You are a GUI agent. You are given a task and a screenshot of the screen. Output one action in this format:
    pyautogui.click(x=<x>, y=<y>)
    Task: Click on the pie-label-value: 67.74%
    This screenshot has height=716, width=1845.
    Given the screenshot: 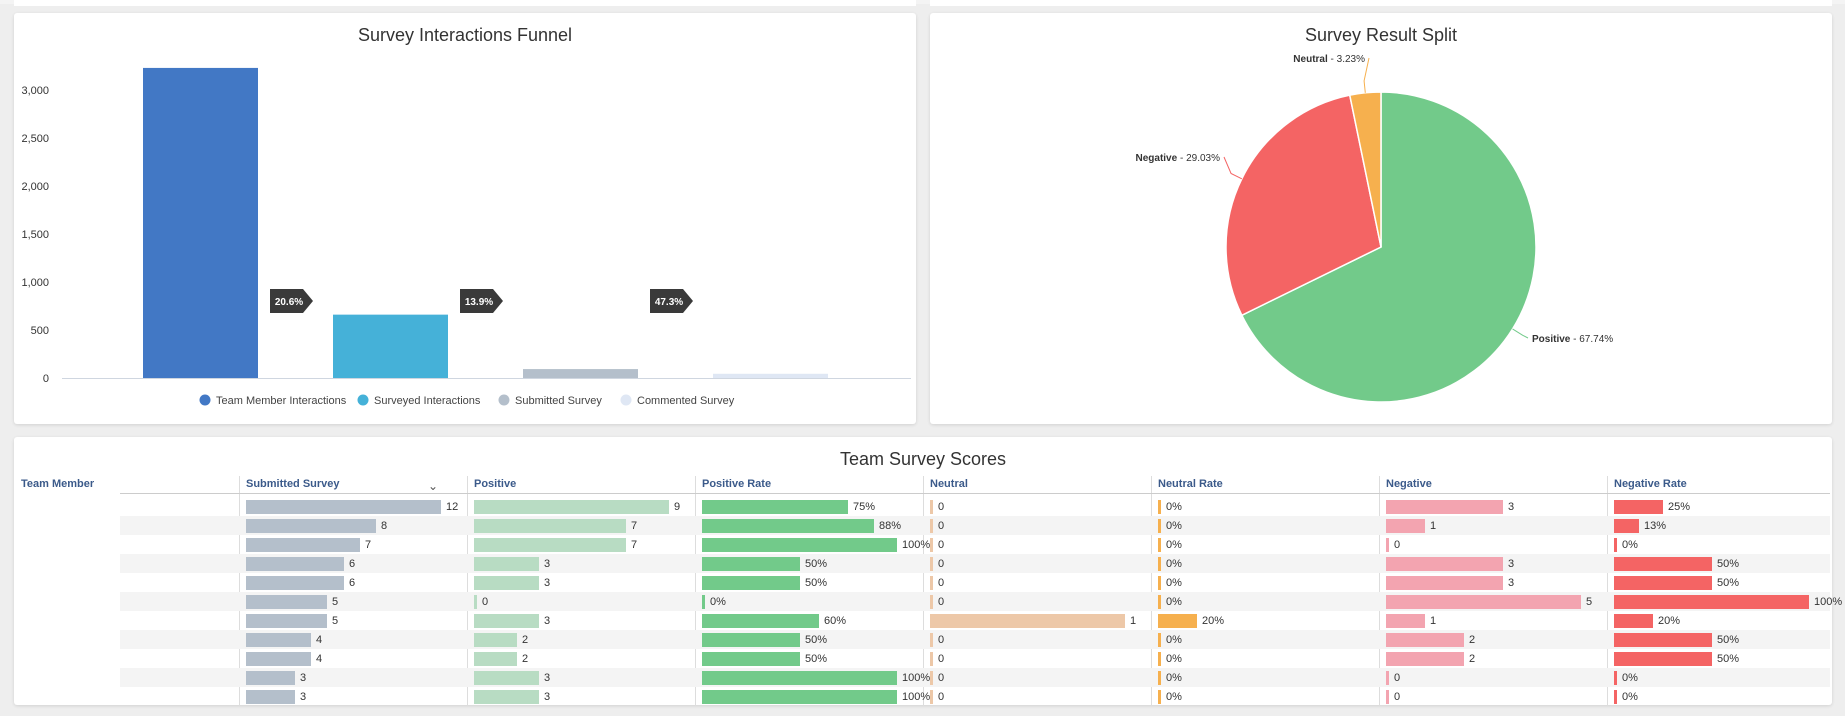 What is the action you would take?
    pyautogui.click(x=1596, y=339)
    